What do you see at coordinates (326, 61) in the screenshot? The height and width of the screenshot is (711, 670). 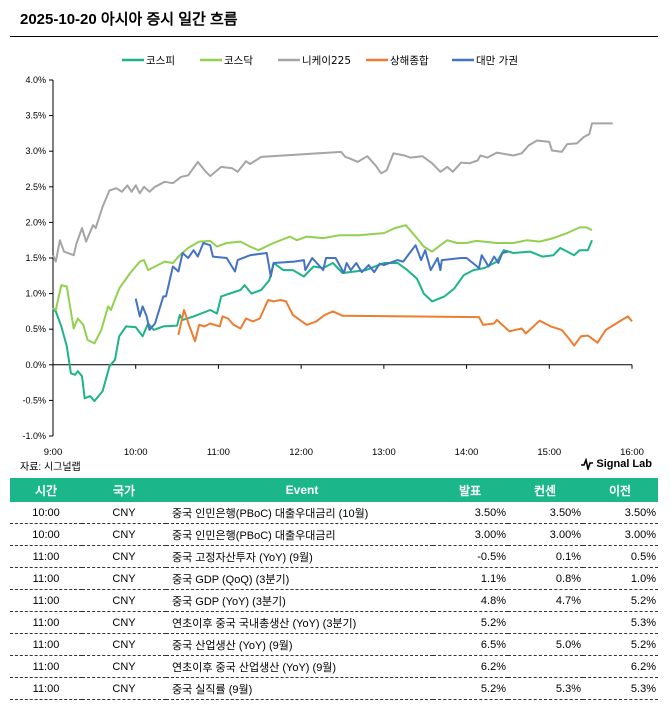 I see `legend-label: 니케이225` at bounding box center [326, 61].